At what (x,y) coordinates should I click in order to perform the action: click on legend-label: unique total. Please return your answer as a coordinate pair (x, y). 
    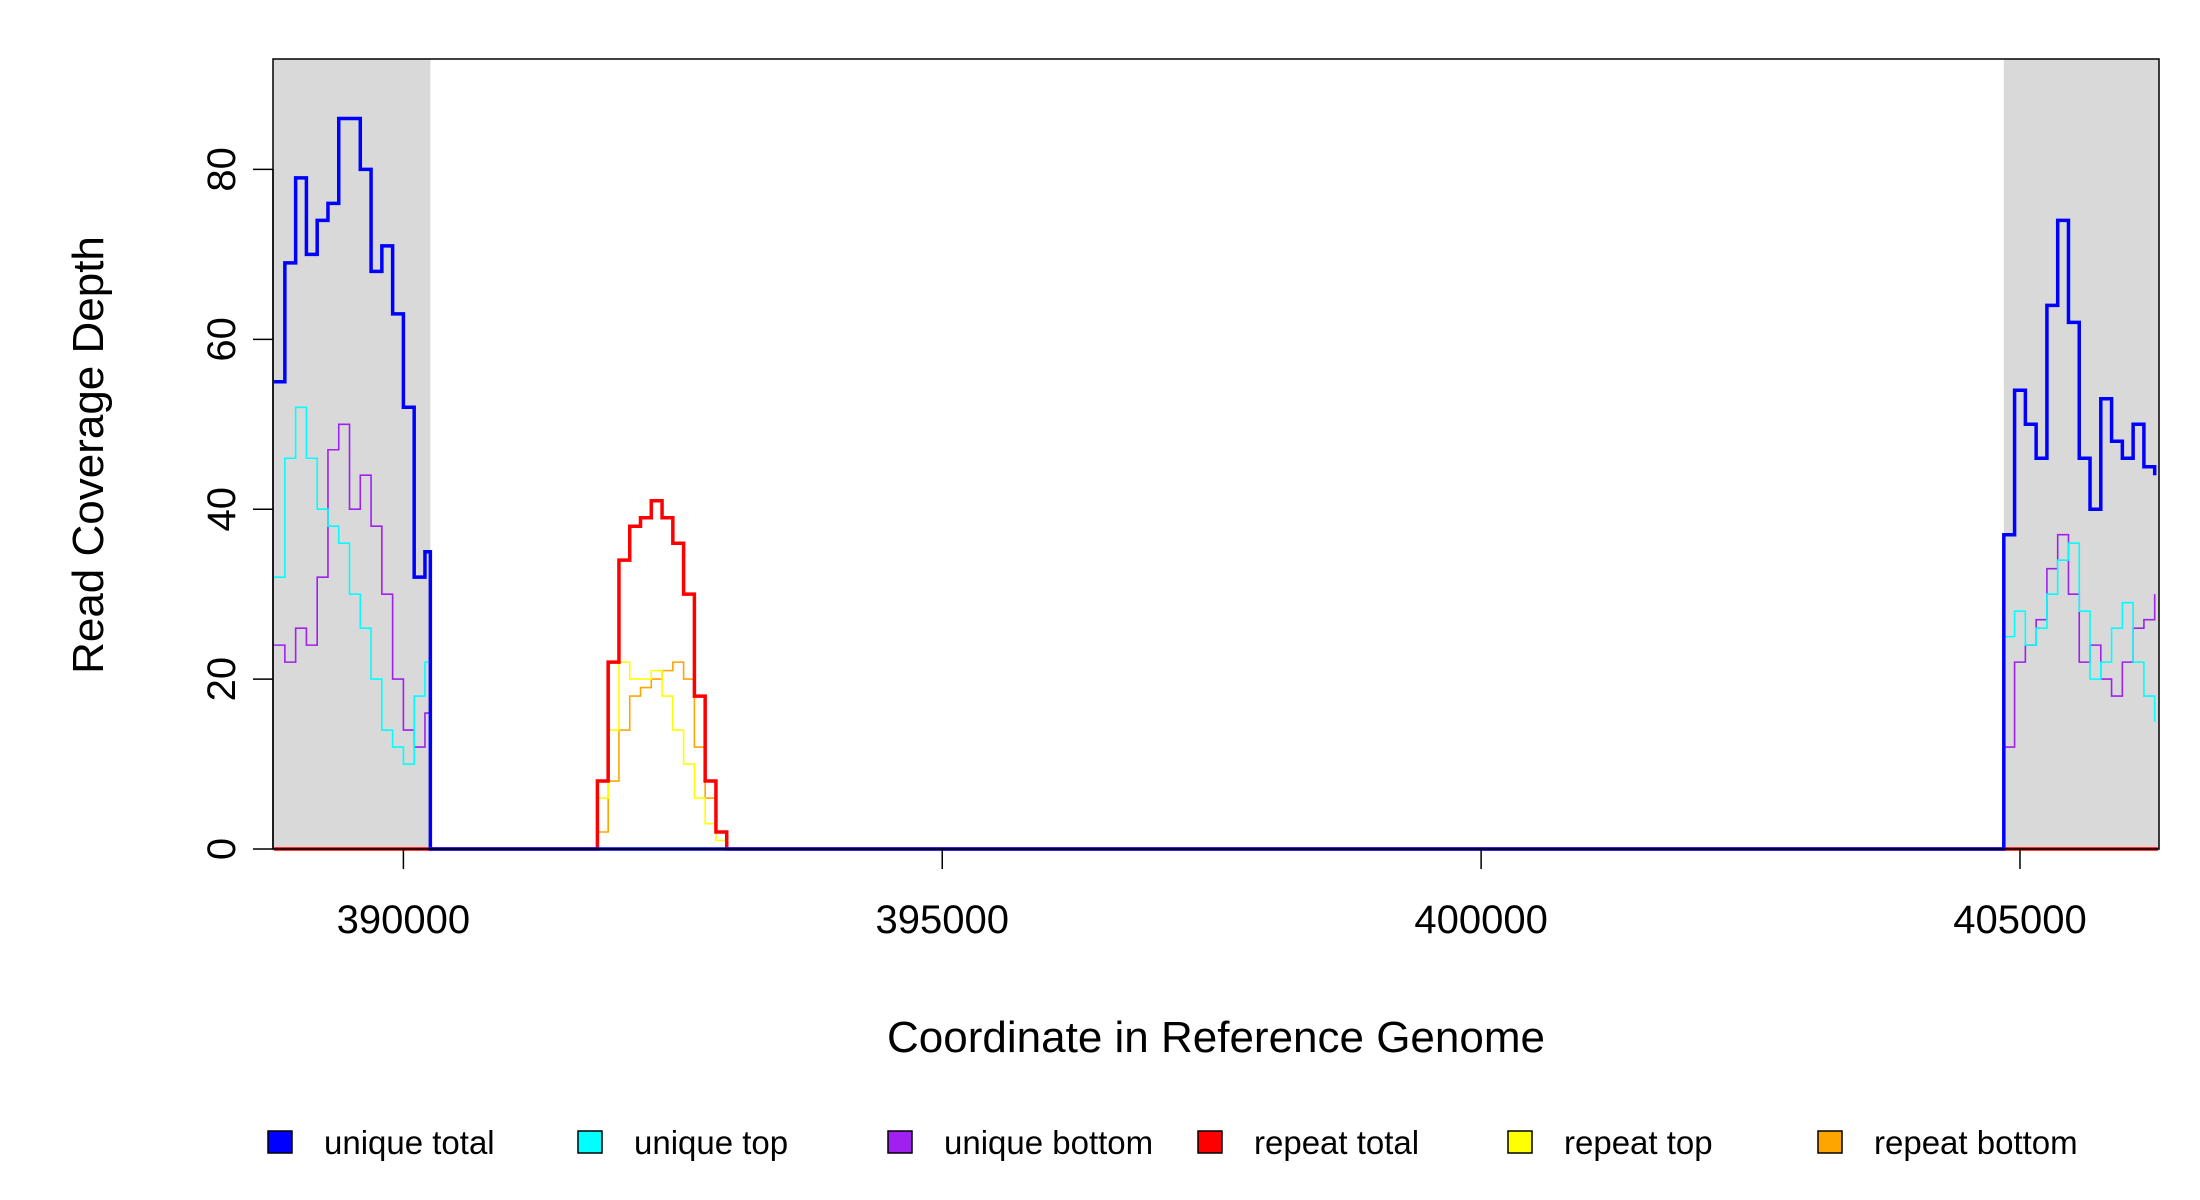
    Looking at the image, I should click on (409, 1142).